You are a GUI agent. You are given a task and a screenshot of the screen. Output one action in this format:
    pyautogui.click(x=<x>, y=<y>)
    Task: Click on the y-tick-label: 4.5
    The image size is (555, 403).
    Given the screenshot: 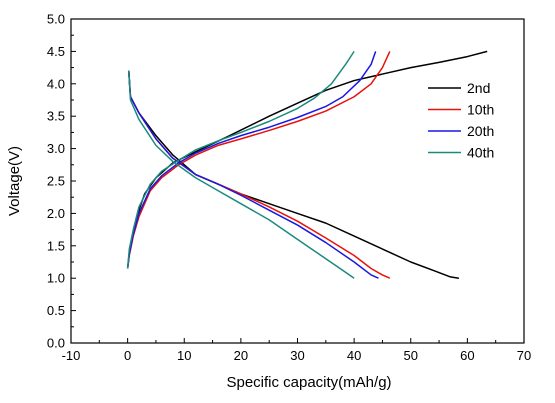 What is the action you would take?
    pyautogui.click(x=56, y=51)
    